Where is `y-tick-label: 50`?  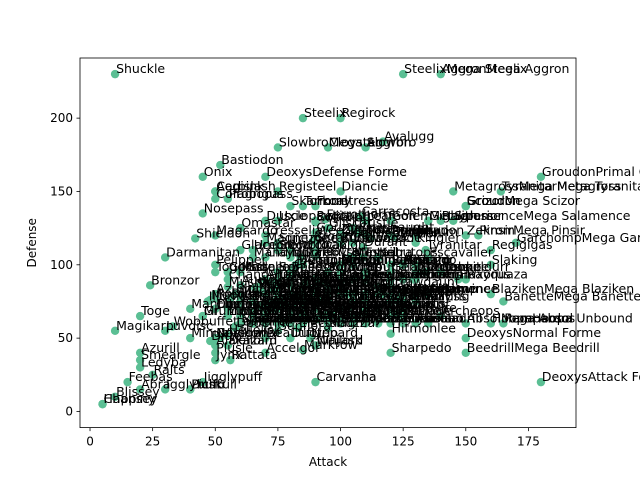 y-tick-label: 50 is located at coordinates (65, 338).